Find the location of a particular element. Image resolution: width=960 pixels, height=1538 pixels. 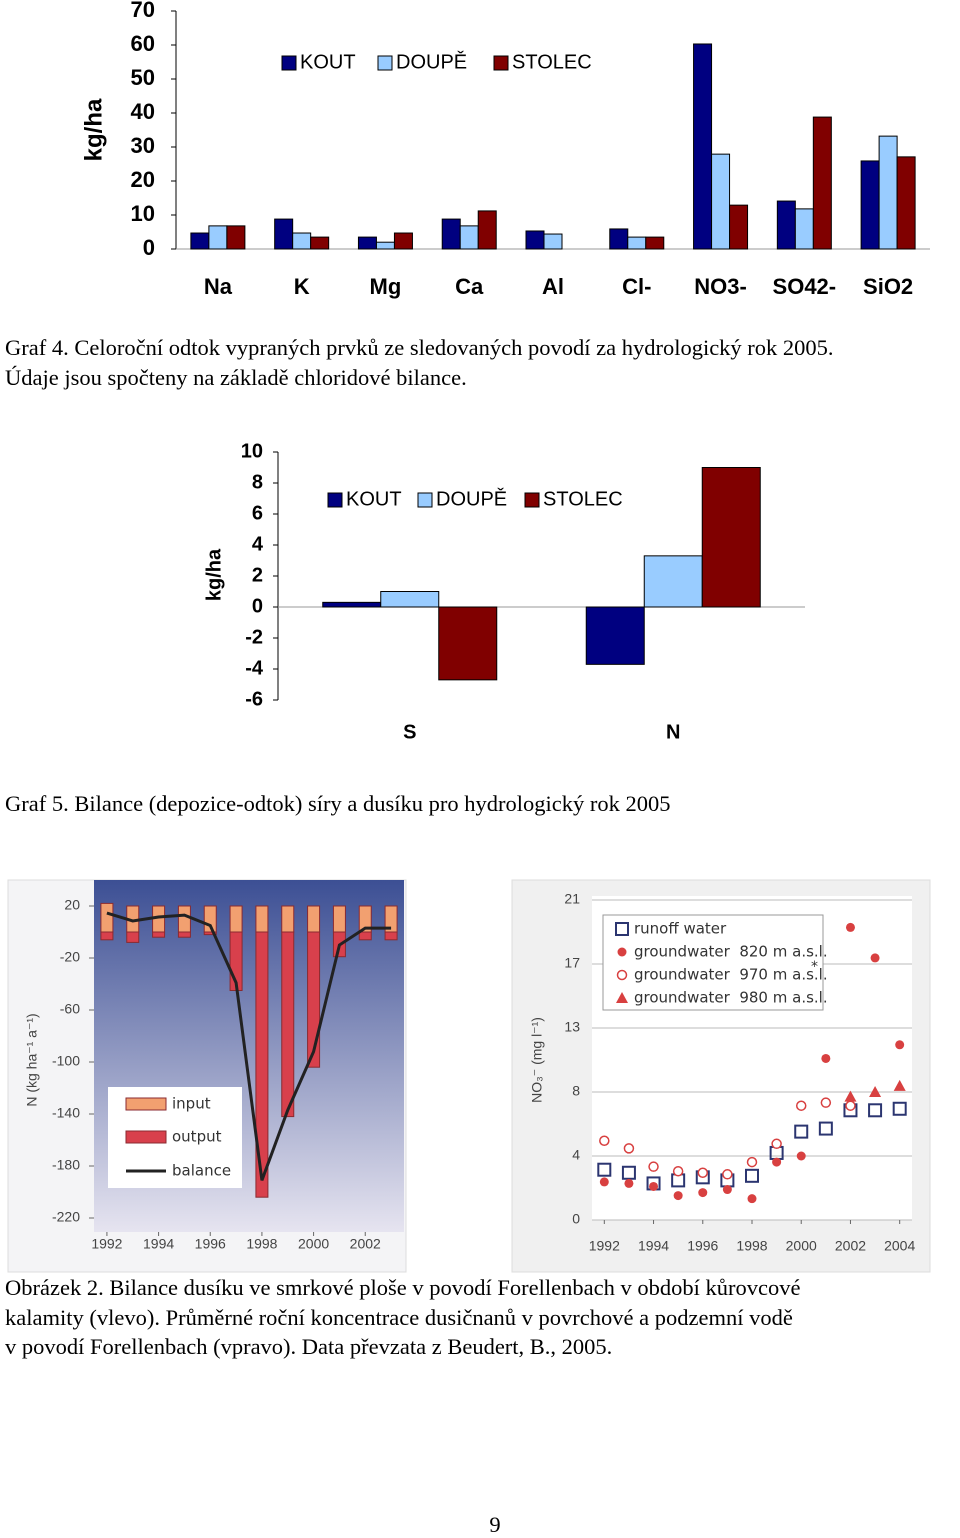

legend-label: output is located at coordinates (197, 1137).